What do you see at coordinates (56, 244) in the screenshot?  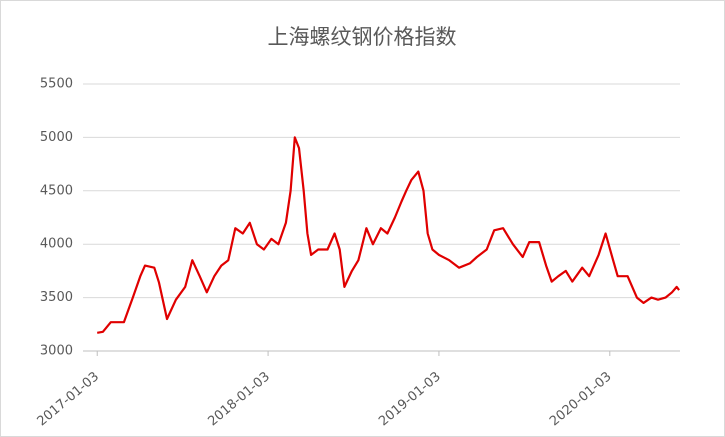 I see `y-tick-label: 4000` at bounding box center [56, 244].